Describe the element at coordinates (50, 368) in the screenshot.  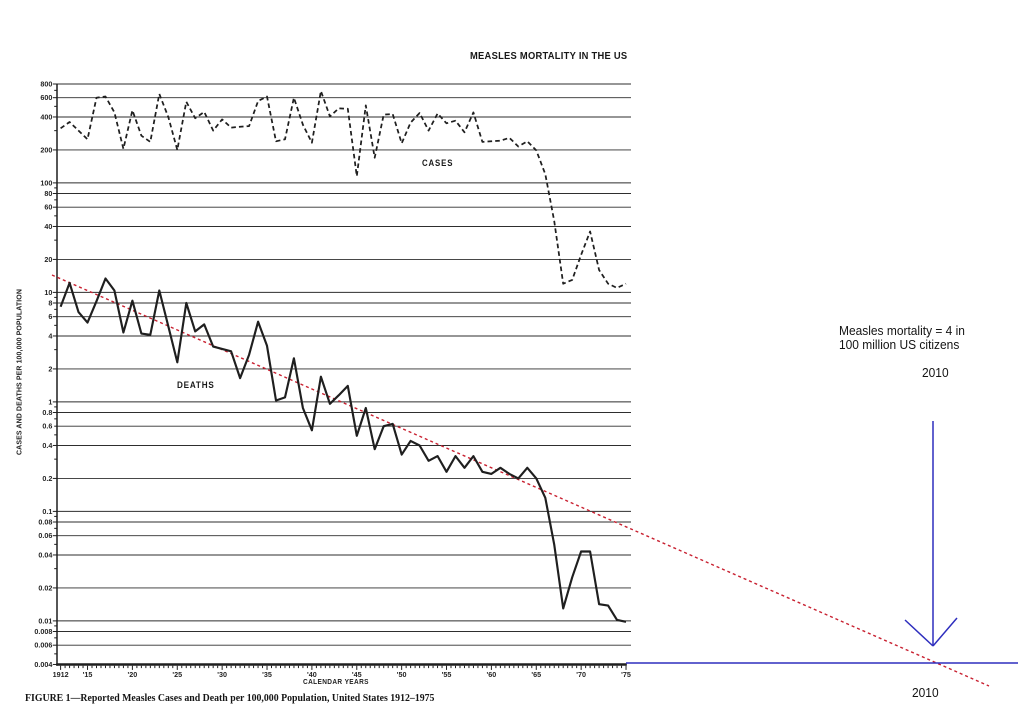
I see `y-tick-label: 2` at that location.